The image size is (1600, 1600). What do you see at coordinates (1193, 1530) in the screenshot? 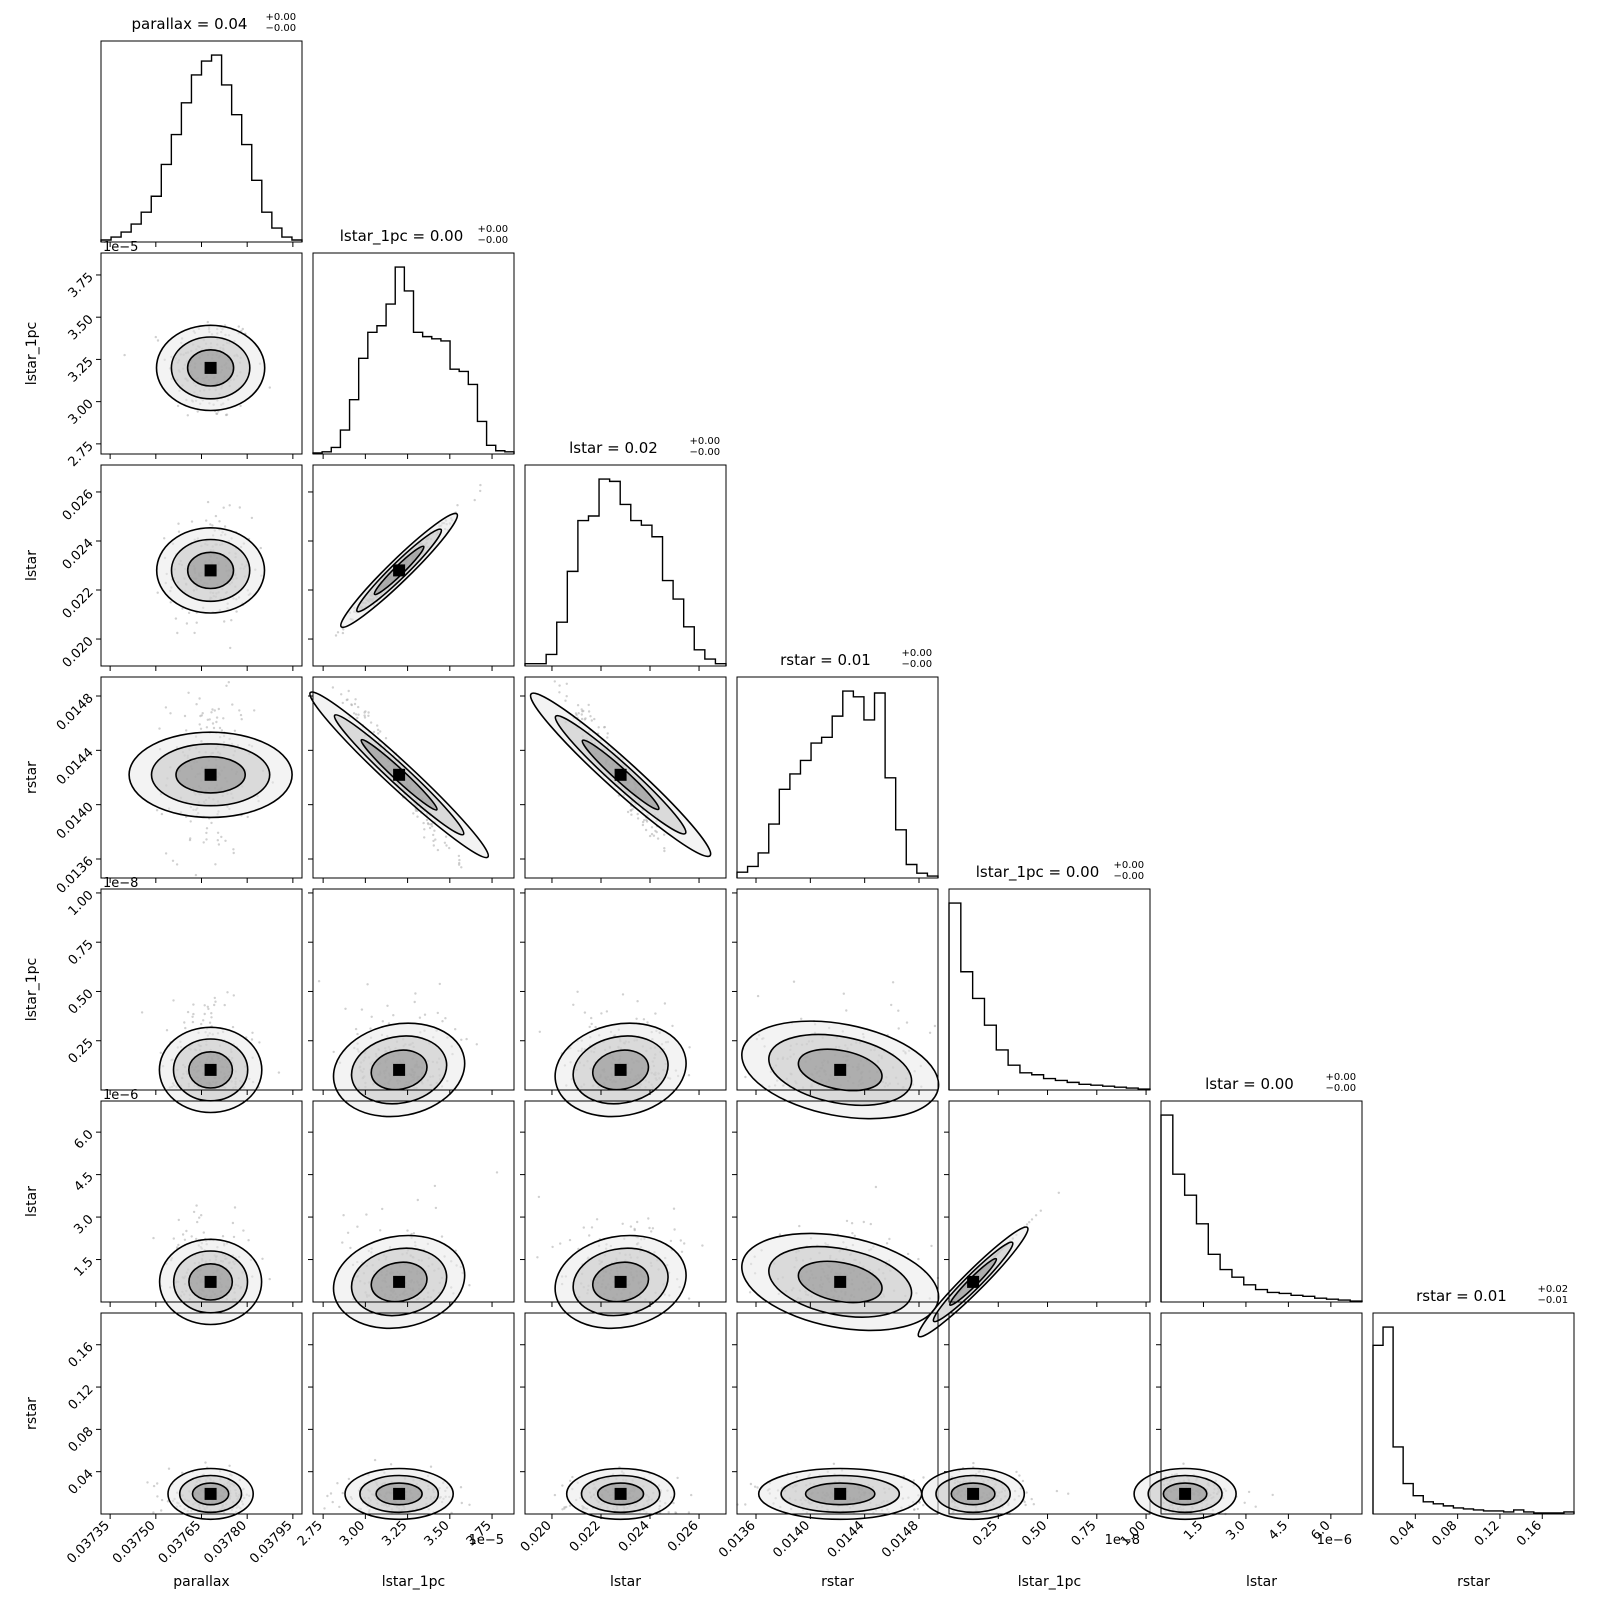
I see `x-tick-label: 1.5` at bounding box center [1193, 1530].